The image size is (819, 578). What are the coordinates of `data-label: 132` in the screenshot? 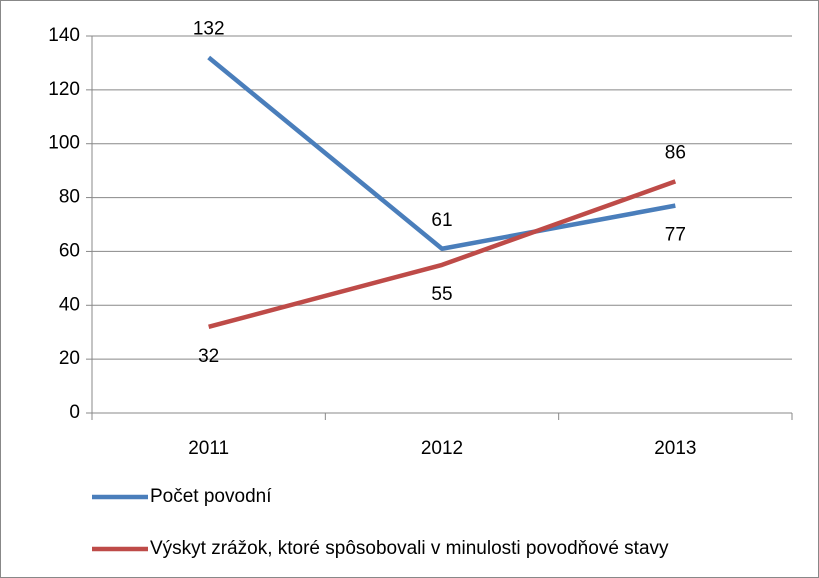 It's located at (209, 29).